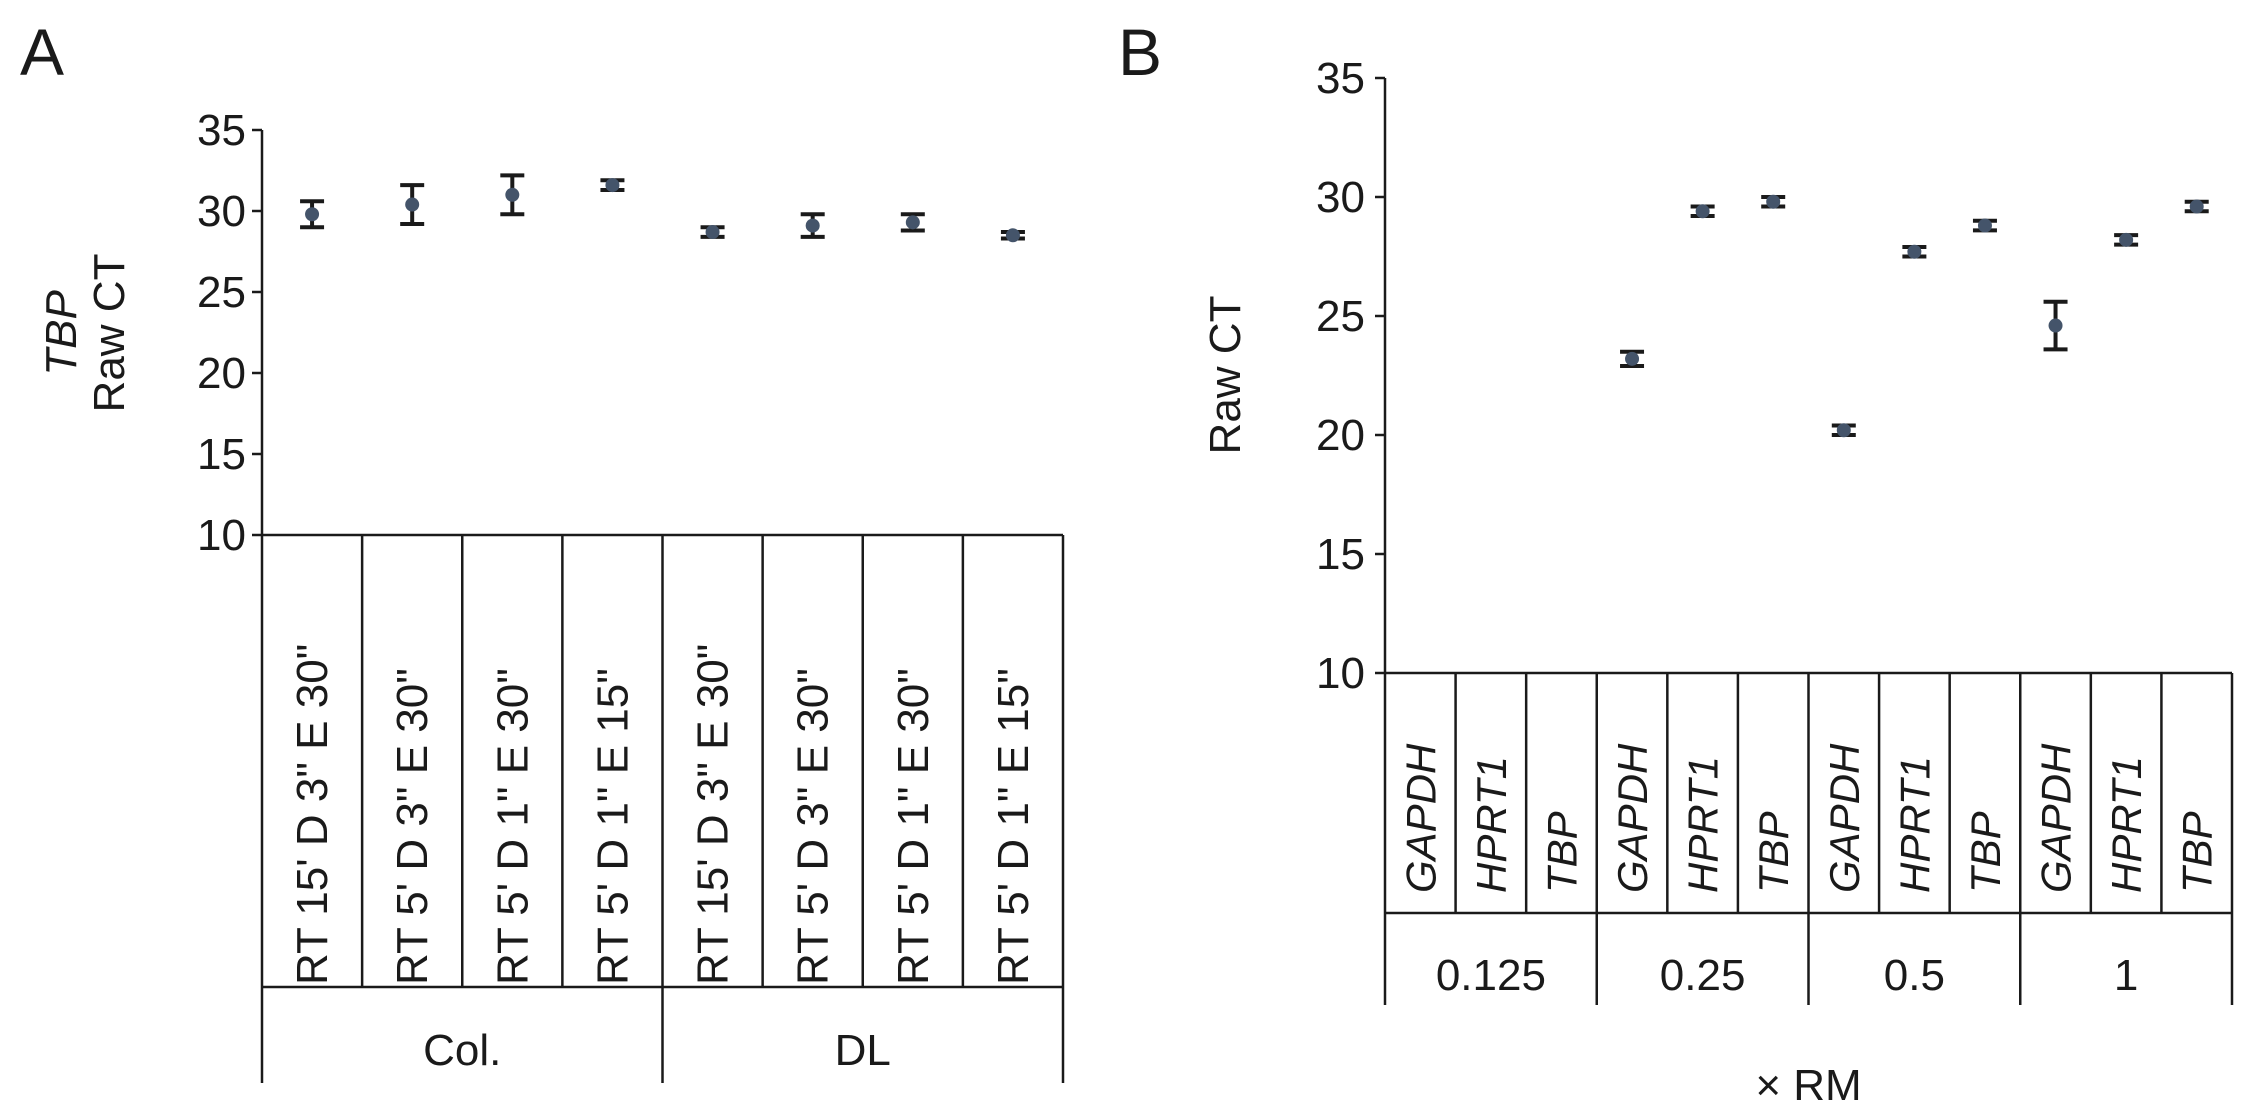 The image size is (2249, 1119). Describe the element at coordinates (1808, 1085) in the screenshot. I see `x-axis-title: × RM` at that location.